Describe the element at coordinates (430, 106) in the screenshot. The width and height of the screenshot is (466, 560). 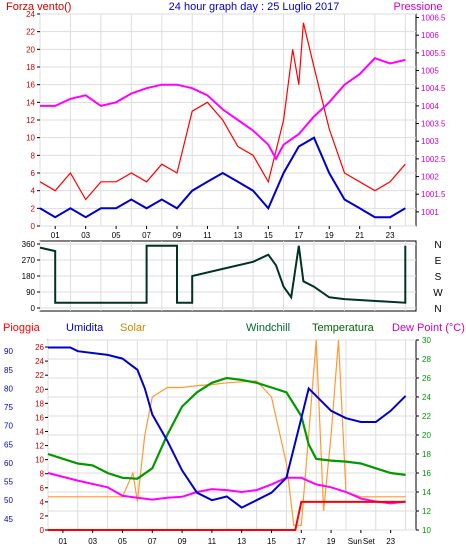
I see `tick-label: 1004` at that location.